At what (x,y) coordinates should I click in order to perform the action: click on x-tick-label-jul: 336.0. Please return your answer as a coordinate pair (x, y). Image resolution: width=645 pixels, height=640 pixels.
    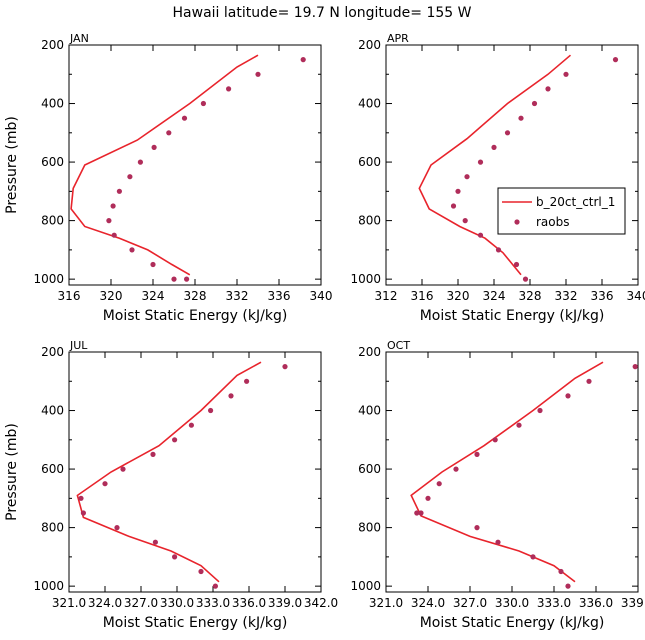
    Looking at the image, I should click on (249, 603).